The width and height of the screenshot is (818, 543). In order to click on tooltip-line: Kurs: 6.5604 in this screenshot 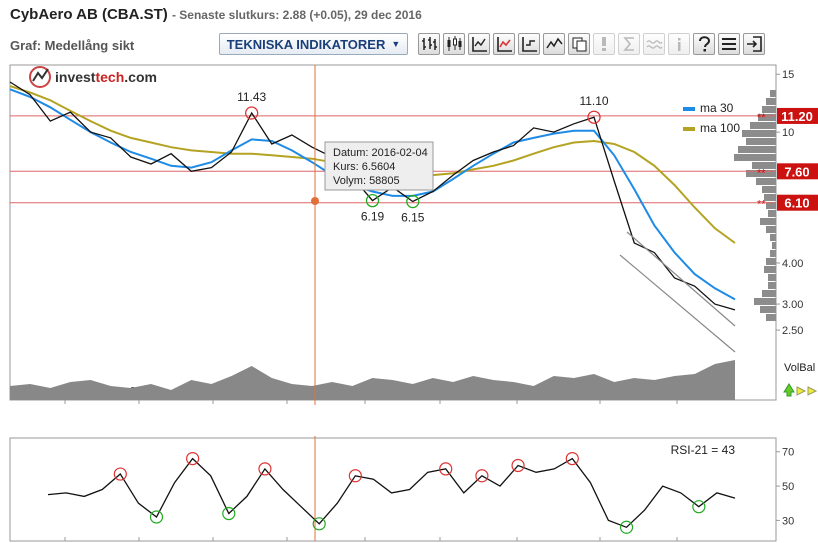, I will do `click(364, 167)`.